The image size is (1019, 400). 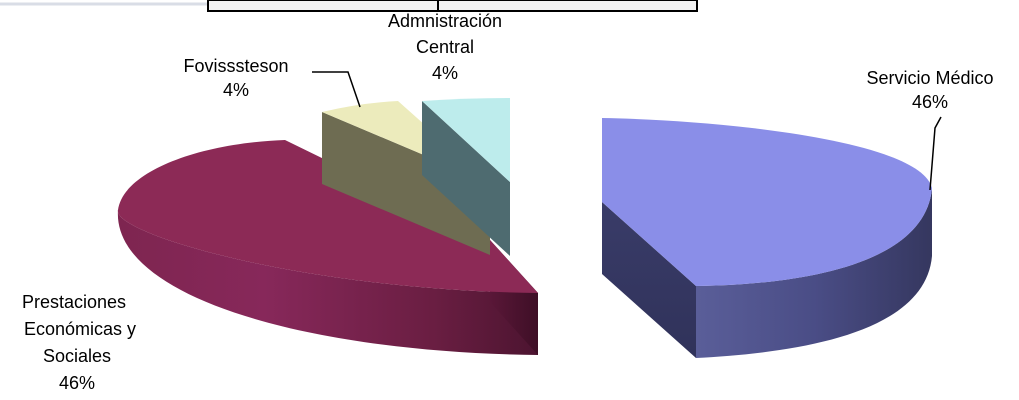 What do you see at coordinates (236, 90) in the screenshot?
I see `label-fovissste-pct: 4%` at bounding box center [236, 90].